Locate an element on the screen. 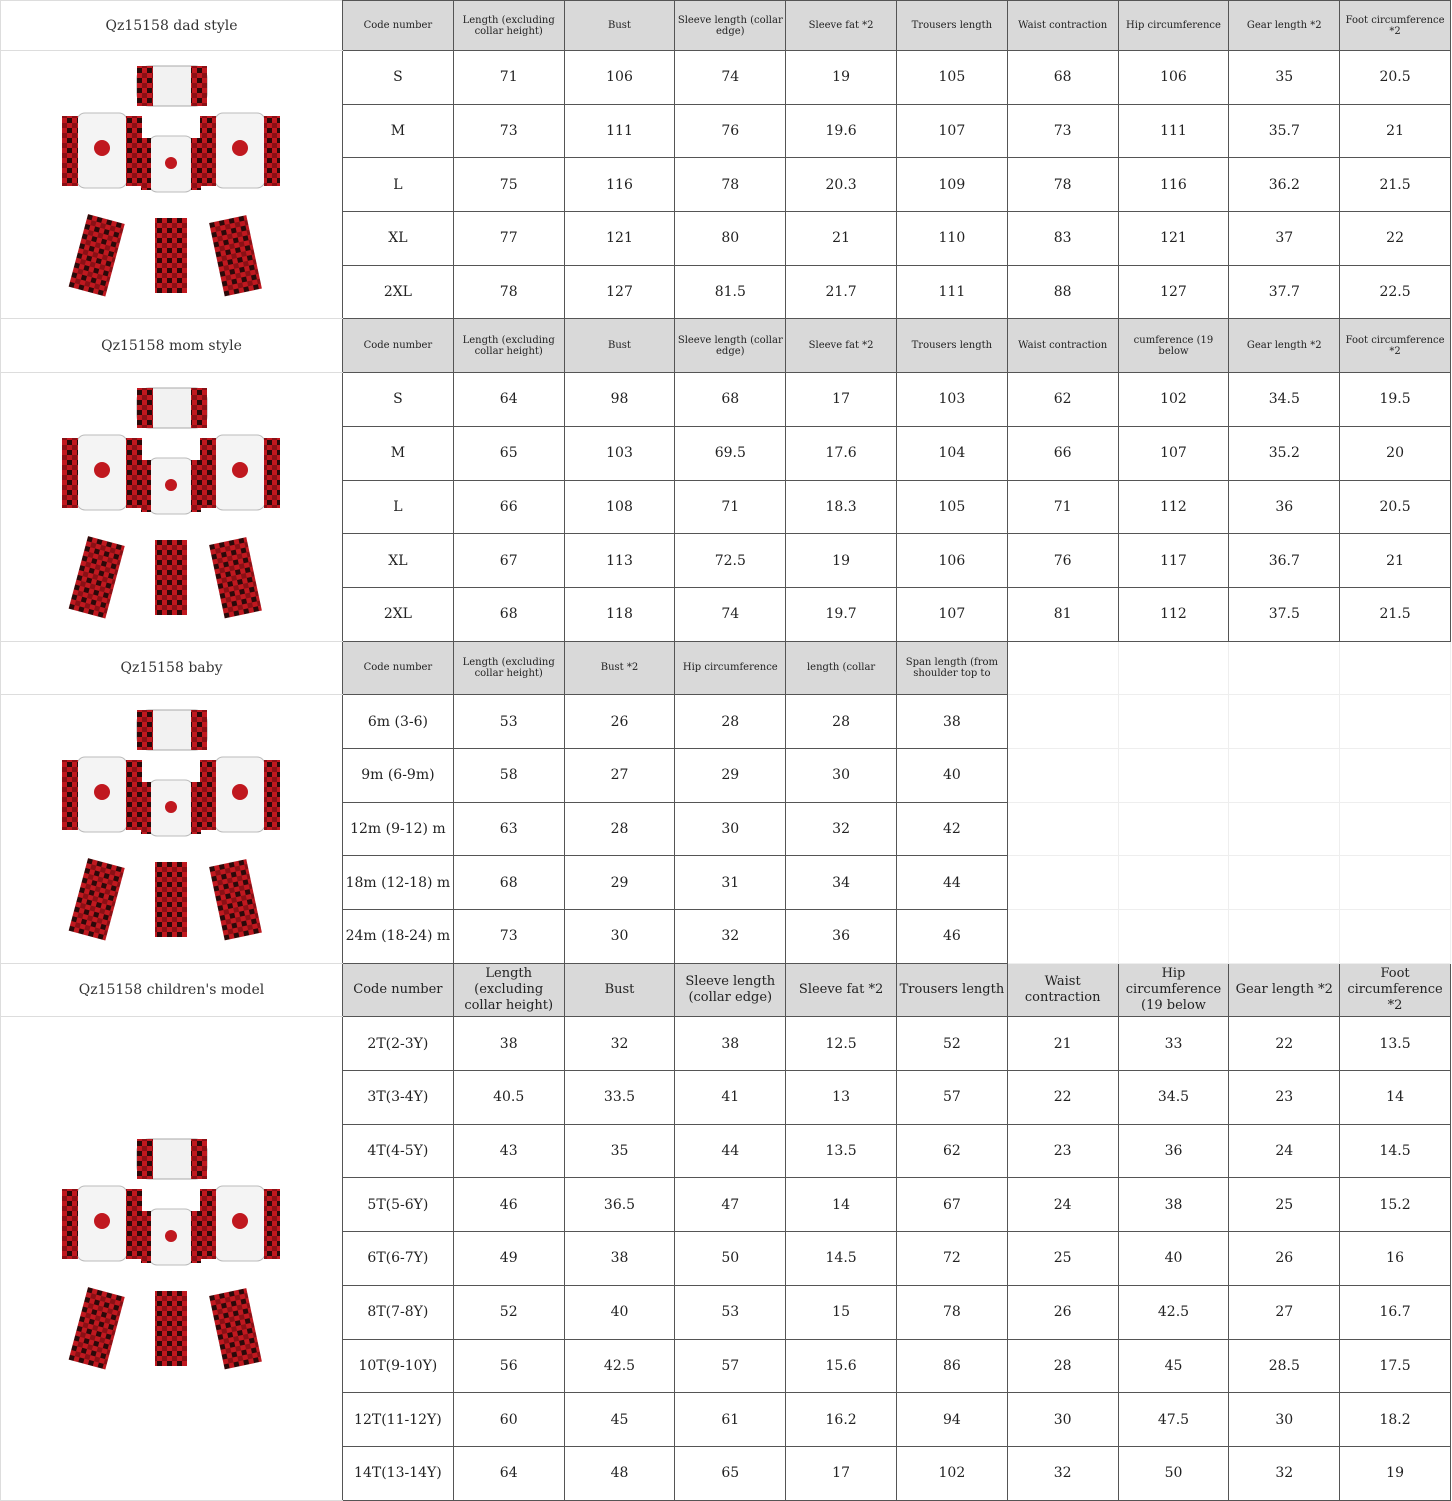 This screenshot has width=1452, height=1501. measurement-cell: 75 is located at coordinates (508, 185).